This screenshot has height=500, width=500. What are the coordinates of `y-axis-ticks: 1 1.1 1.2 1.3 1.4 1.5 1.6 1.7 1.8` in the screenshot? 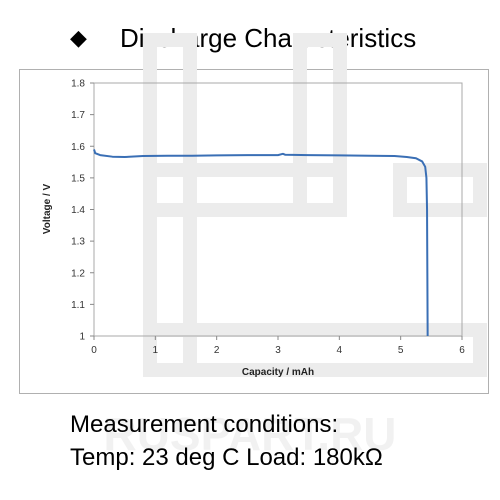 It's located at (82, 211).